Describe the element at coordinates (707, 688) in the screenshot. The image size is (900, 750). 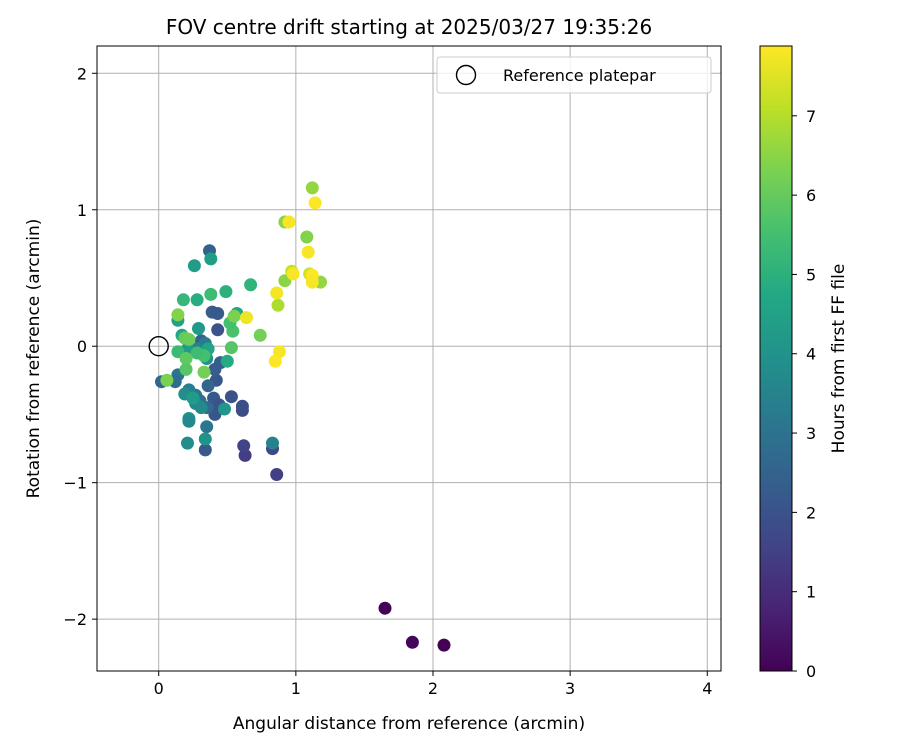
I see `x-tick-label: 4` at that location.